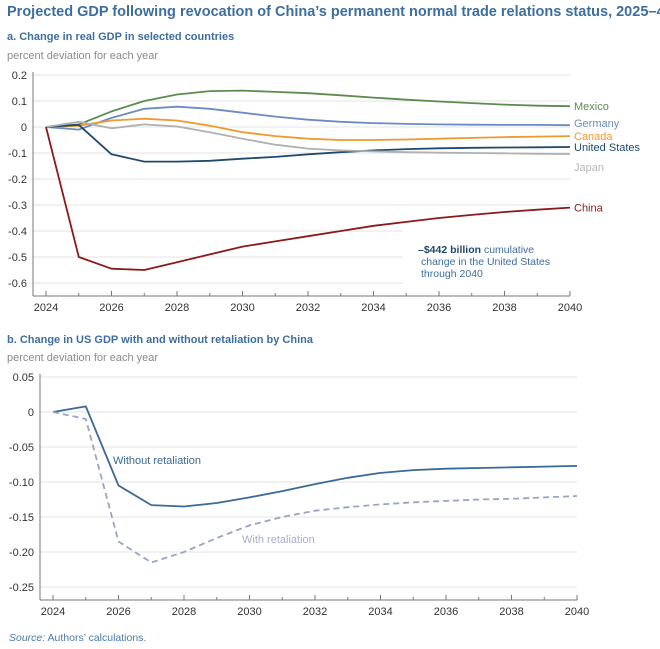 Image resolution: width=660 pixels, height=649 pixels. I want to click on panel-a-unit-label: percent deviation for each year, so click(83, 56).